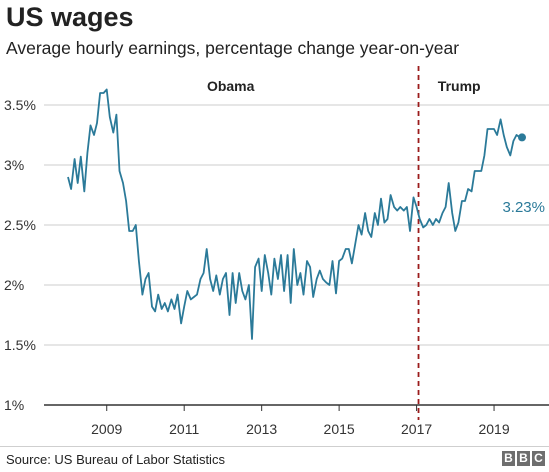 The height and width of the screenshot is (472, 549). What do you see at coordinates (20, 345) in the screenshot?
I see `y-tick-label: 1.5%` at bounding box center [20, 345].